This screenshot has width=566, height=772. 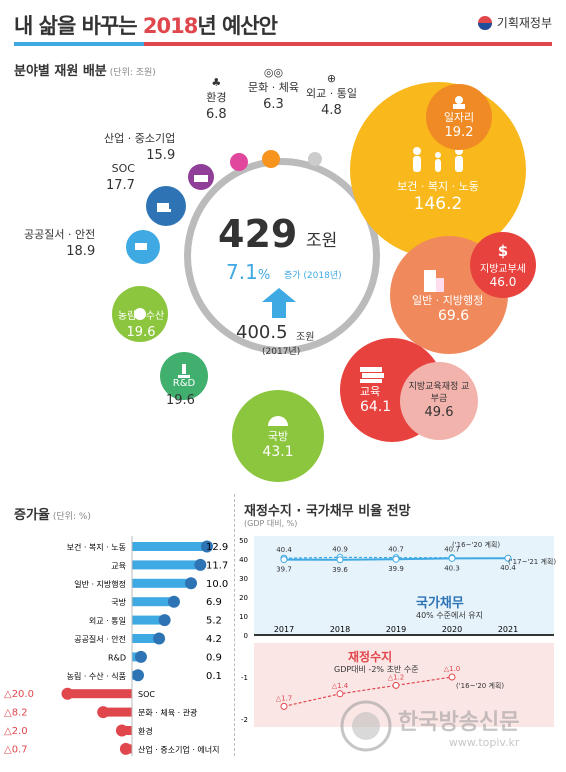 I want to click on dollar-icon: $, so click(x=503, y=250).